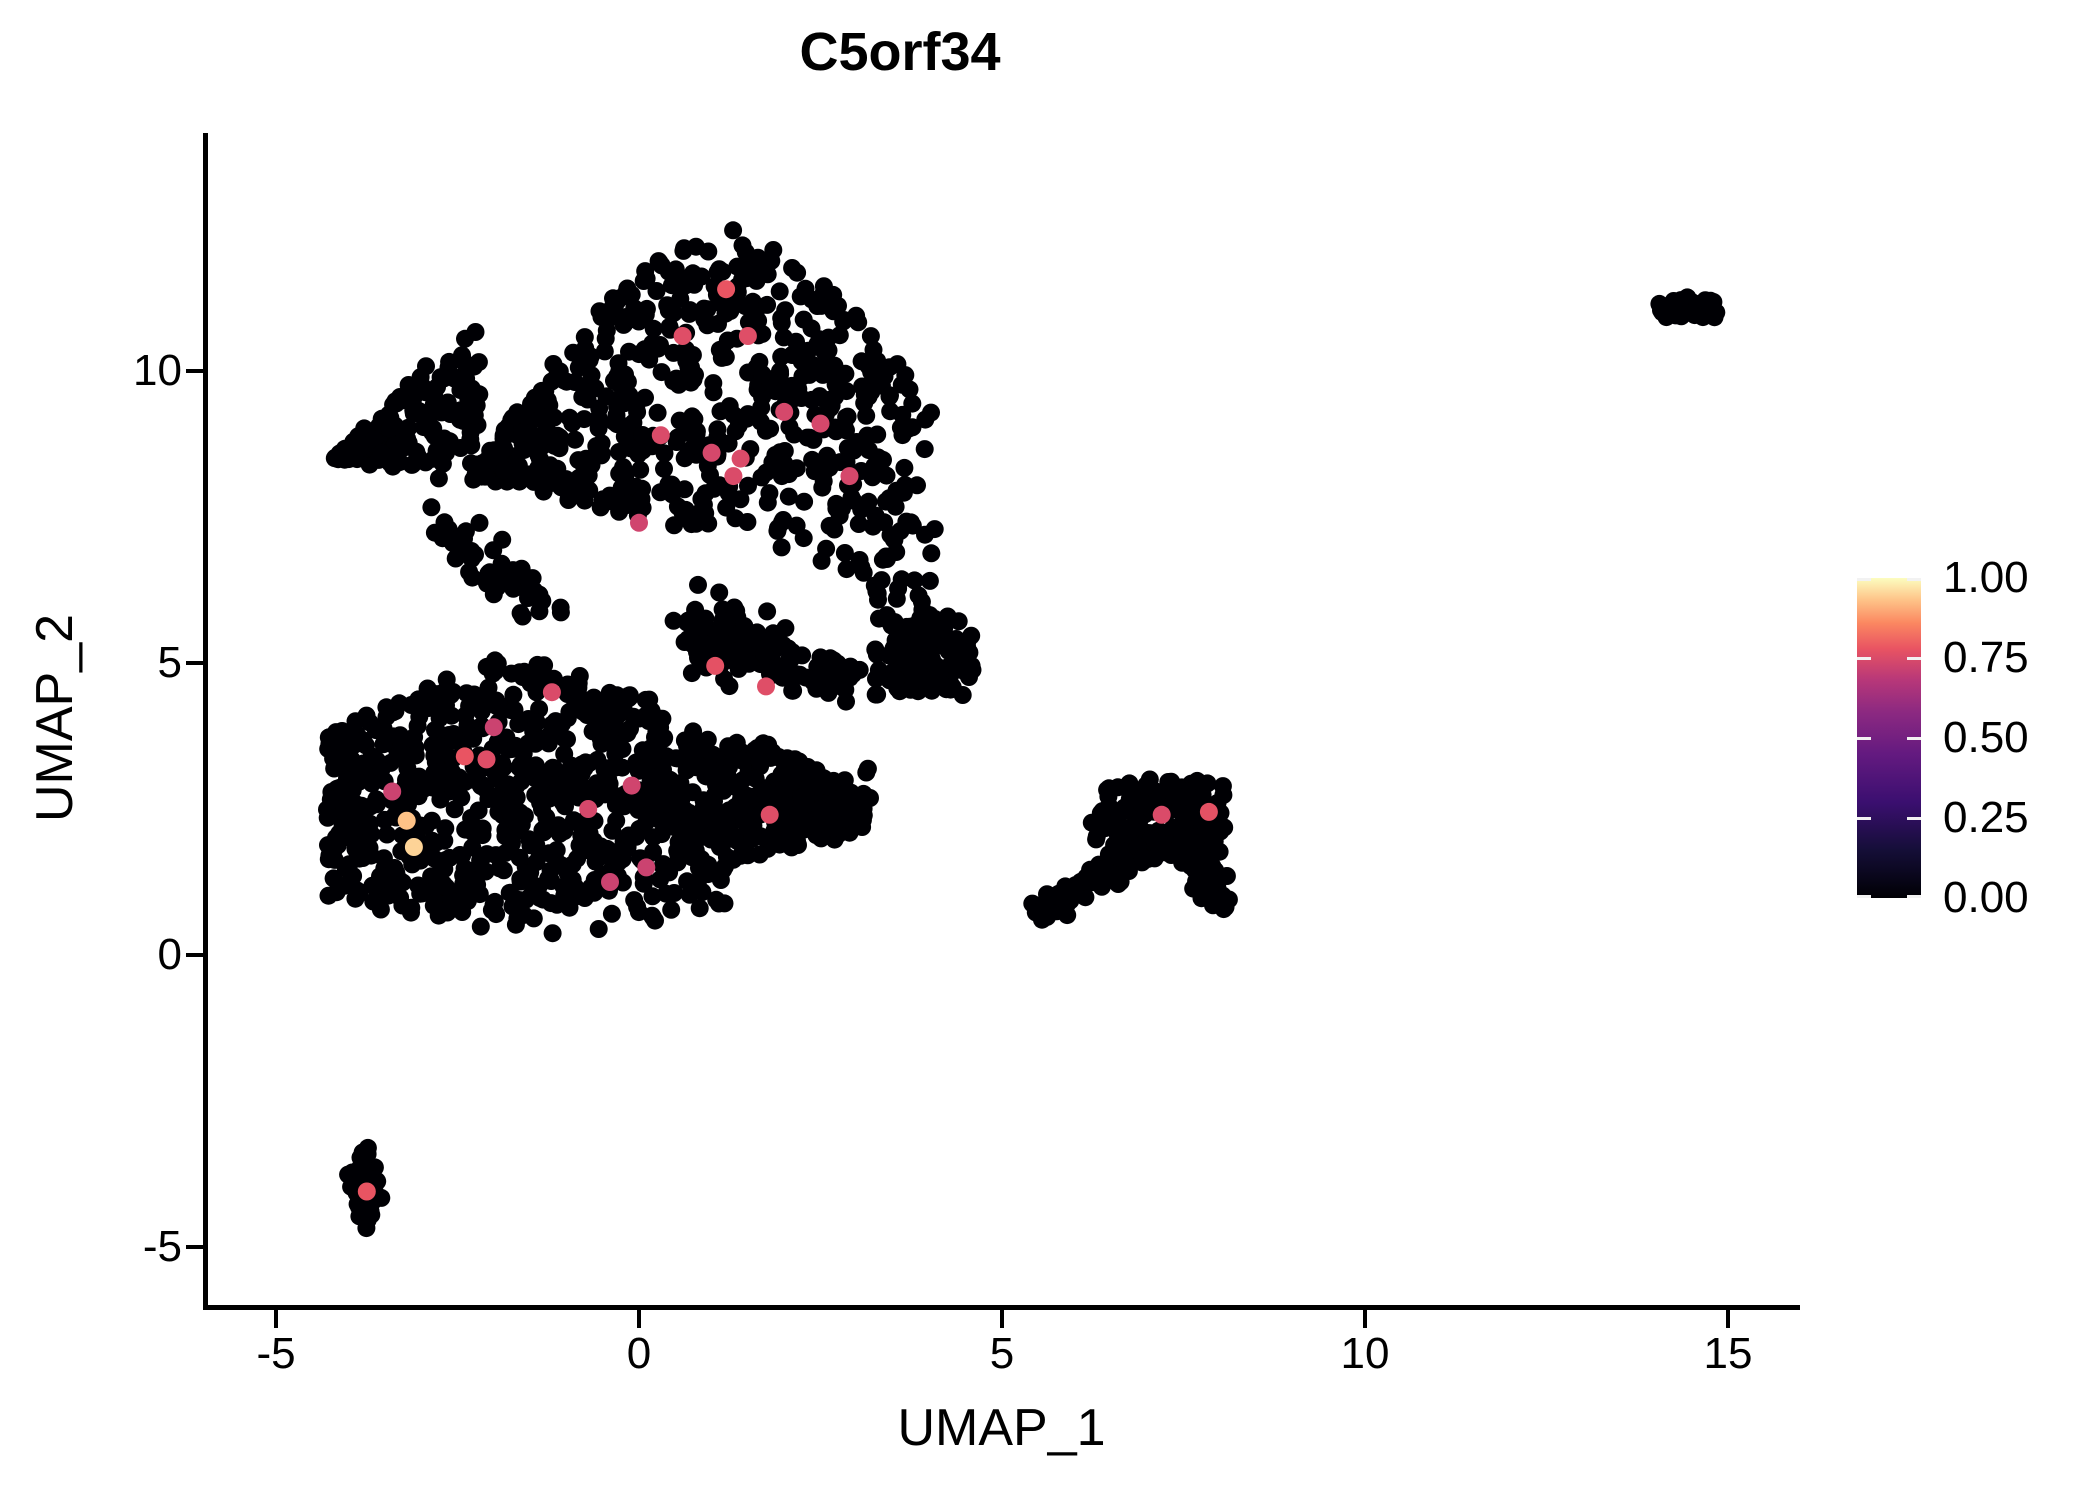 Image resolution: width=2100 pixels, height=1500 pixels. I want to click on x-tick-mark, so click(639, 1319).